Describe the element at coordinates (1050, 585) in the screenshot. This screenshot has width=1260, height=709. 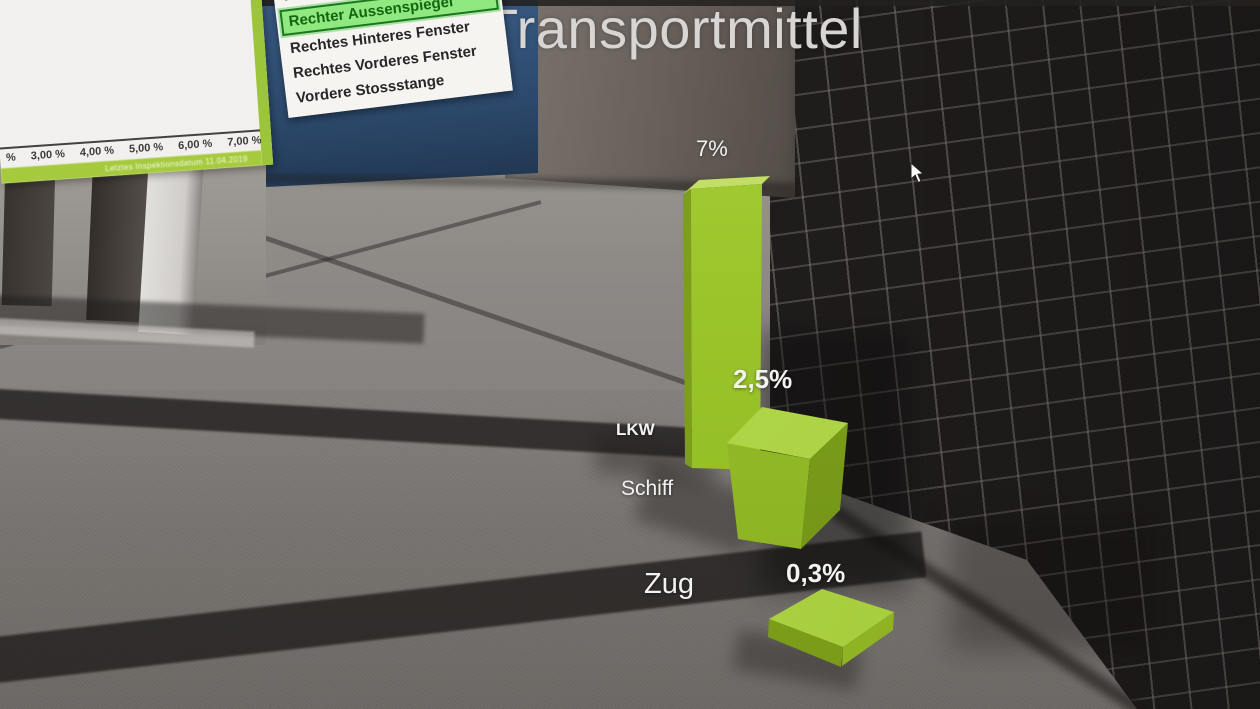
I see `wall-shadow` at that location.